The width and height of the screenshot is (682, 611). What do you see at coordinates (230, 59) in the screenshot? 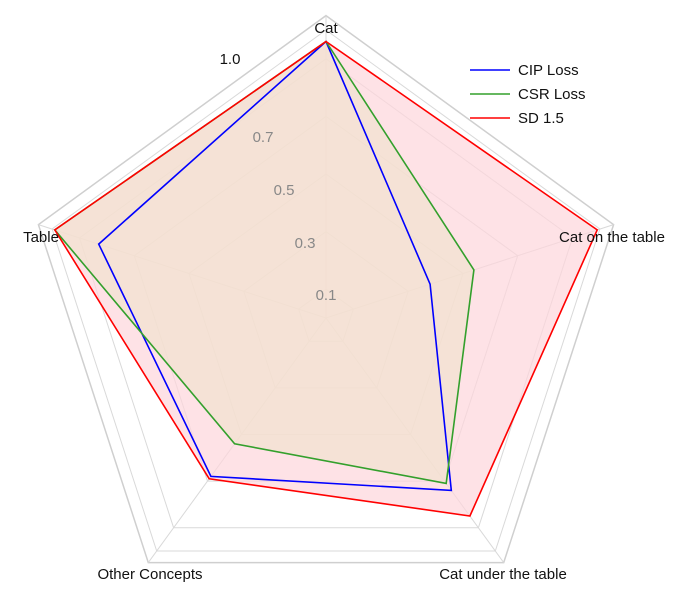
I see `tick-label-1-0: 1.0` at bounding box center [230, 59].